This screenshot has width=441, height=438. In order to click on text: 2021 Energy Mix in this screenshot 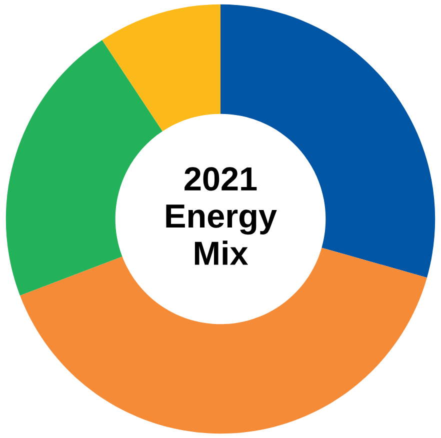, I will do `click(221, 216)`.